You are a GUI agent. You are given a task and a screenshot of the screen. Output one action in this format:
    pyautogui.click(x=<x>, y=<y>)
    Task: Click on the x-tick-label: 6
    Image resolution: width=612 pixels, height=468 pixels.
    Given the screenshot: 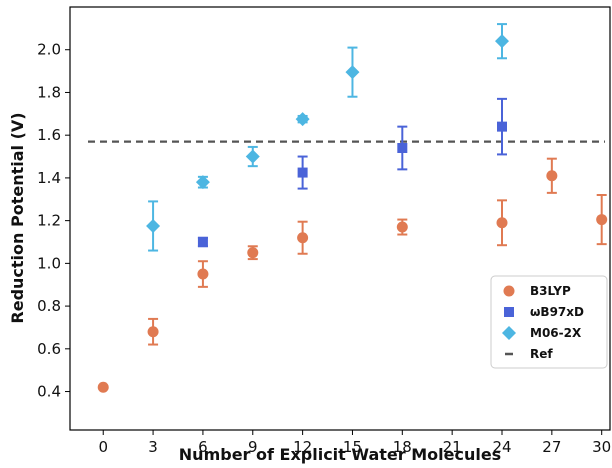 What is the action you would take?
    pyautogui.click(x=203, y=447)
    